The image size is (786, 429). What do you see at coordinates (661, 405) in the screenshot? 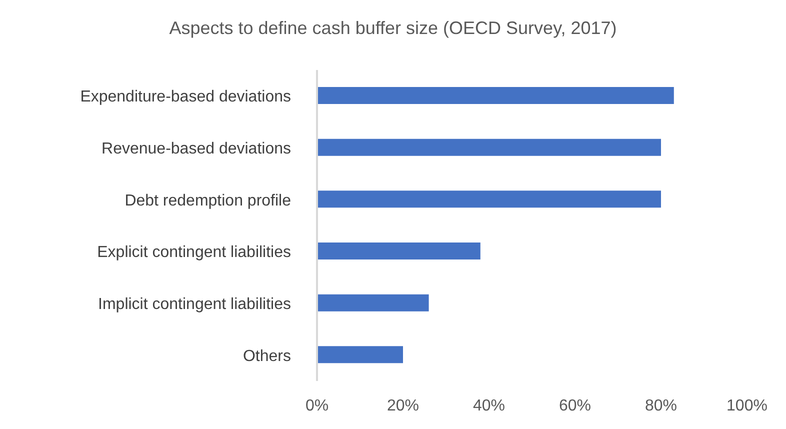
I see `x-tick-label: 80%` at bounding box center [661, 405].